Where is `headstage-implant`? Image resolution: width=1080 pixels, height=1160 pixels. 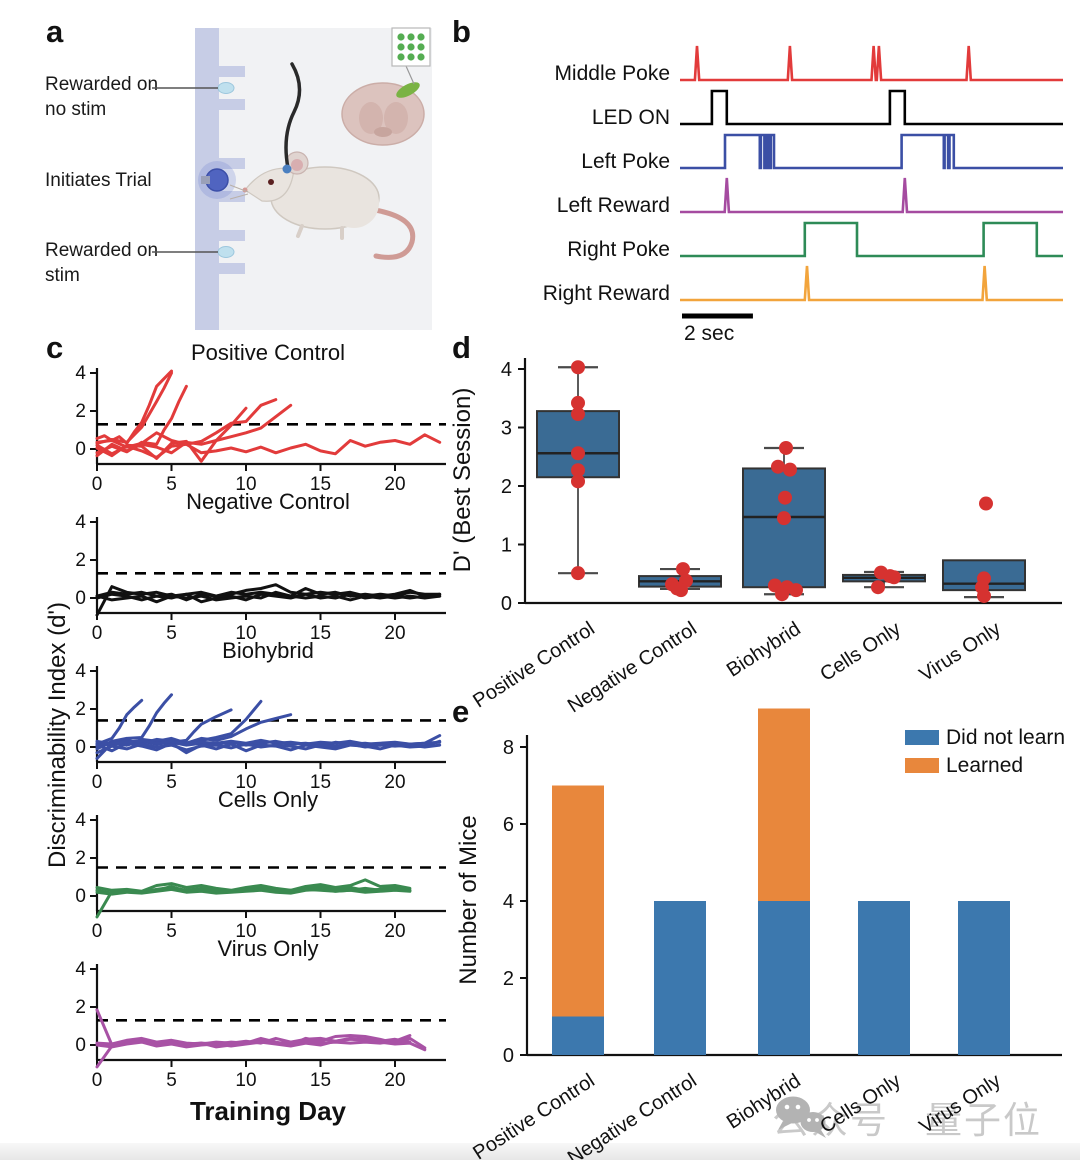 headstage-implant is located at coordinates (287, 169).